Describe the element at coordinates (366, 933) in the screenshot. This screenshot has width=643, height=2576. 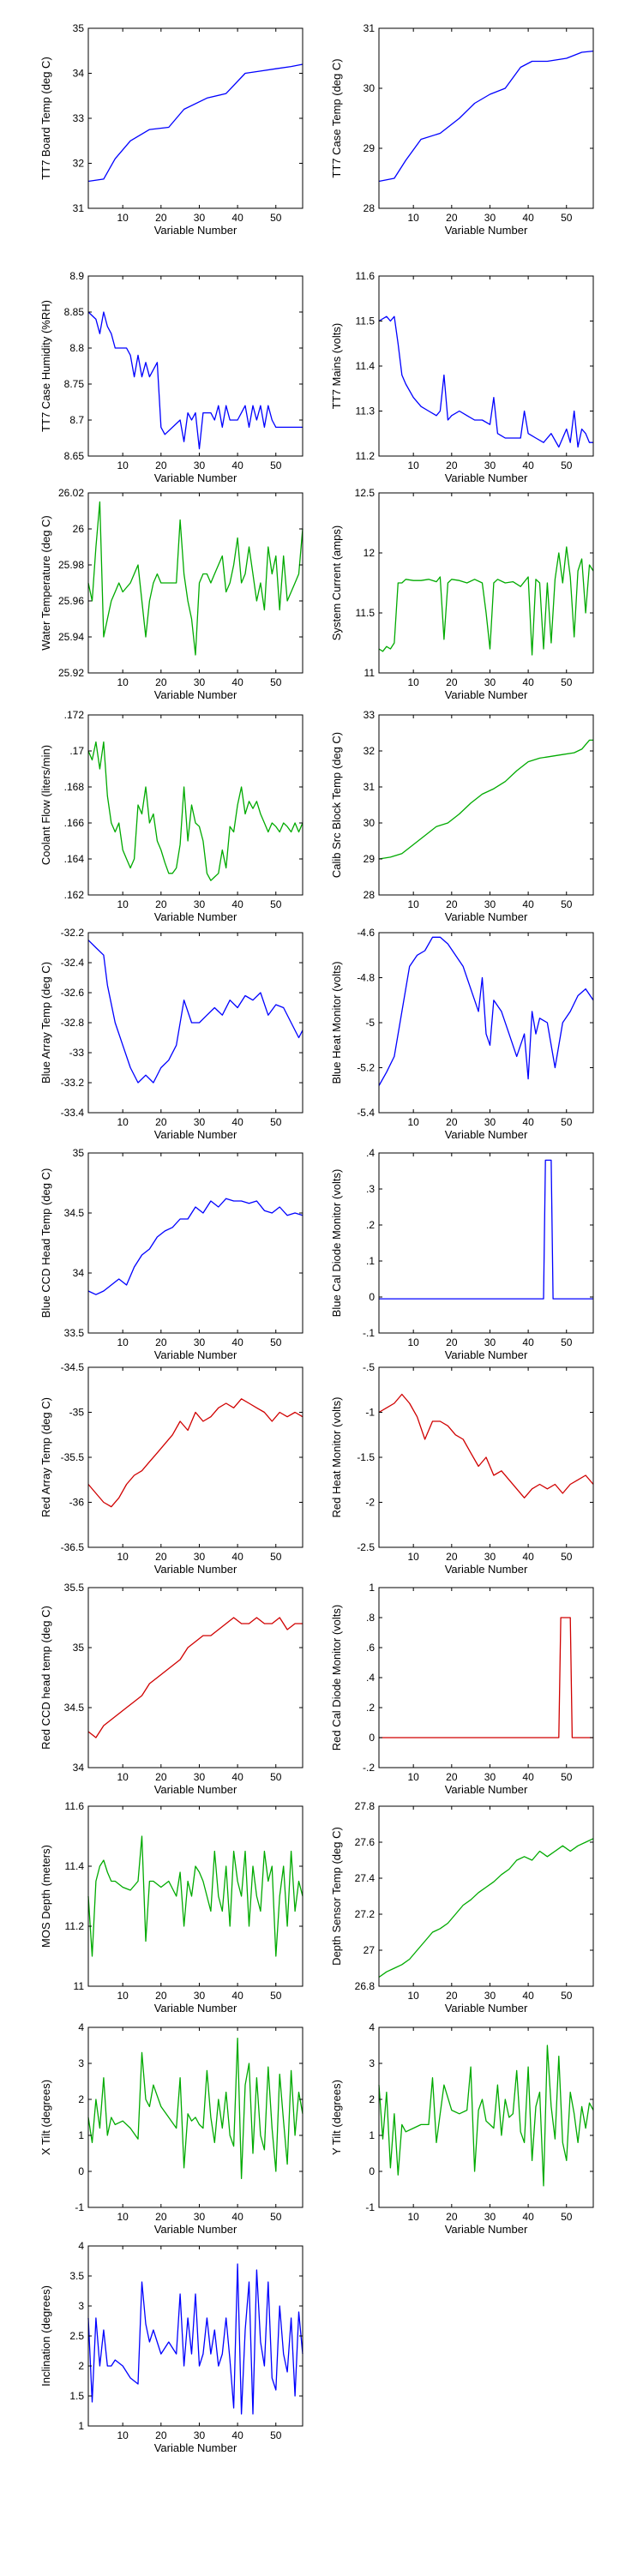
I see `y-tick-label: -4.6` at that location.